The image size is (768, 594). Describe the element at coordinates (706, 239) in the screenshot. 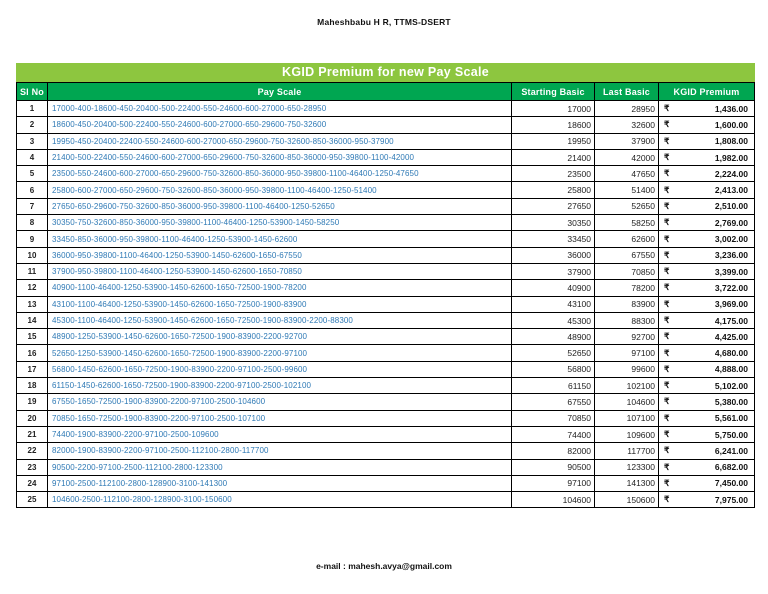

I see `cell-kgid-premium: ₹3,002.00` at that location.